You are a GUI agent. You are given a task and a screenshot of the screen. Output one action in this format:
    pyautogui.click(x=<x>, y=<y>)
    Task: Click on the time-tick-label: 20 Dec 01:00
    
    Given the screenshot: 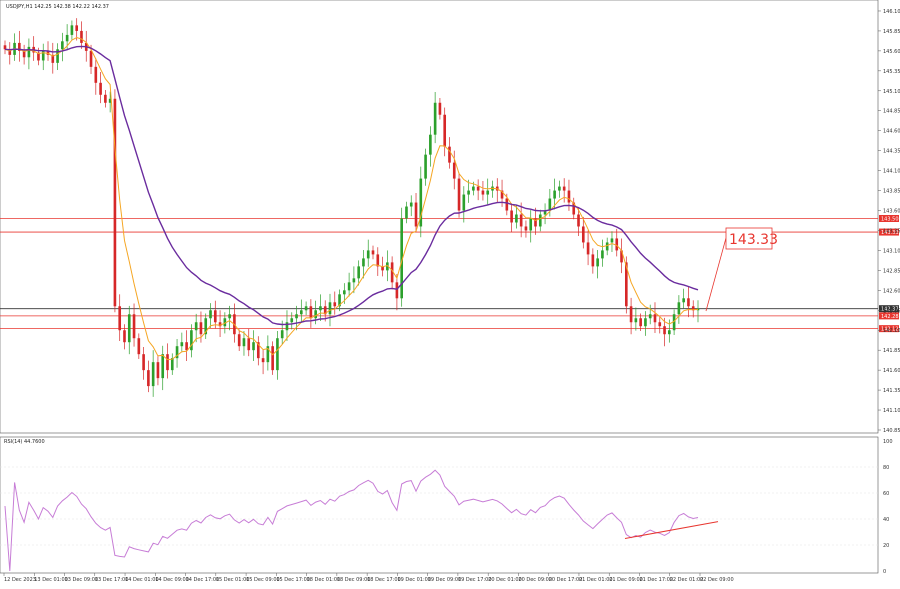 What is the action you would take?
    pyautogui.click(x=505, y=580)
    